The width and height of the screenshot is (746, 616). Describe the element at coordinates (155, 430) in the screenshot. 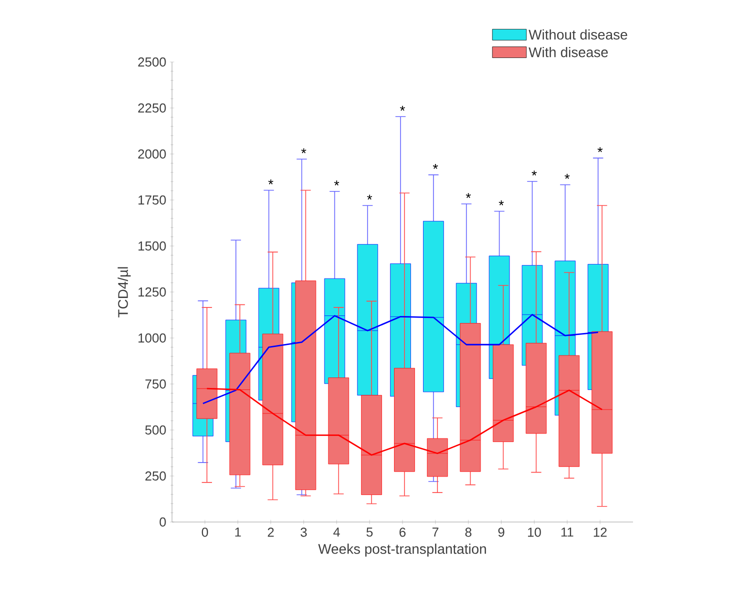

I see `y-tick-label: 500` at that location.